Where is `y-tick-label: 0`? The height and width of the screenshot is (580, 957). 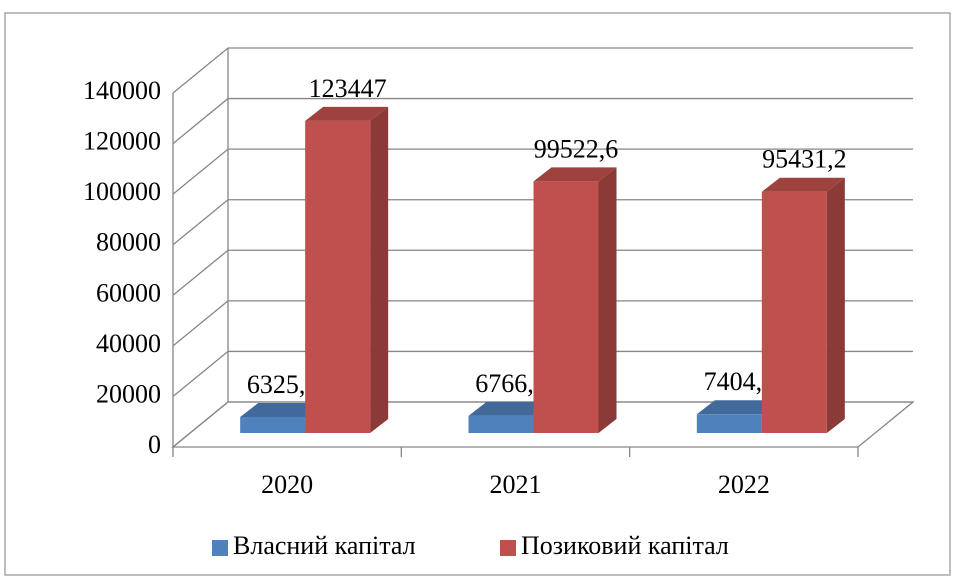
y-tick-label: 0 is located at coordinates (154, 444).